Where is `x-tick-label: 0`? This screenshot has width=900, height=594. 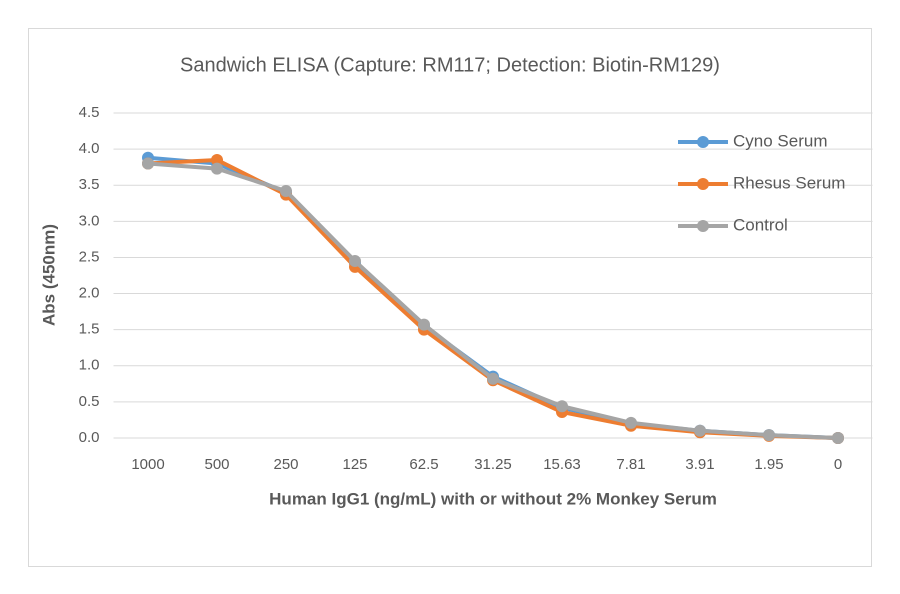 x-tick-label: 0 is located at coordinates (838, 464).